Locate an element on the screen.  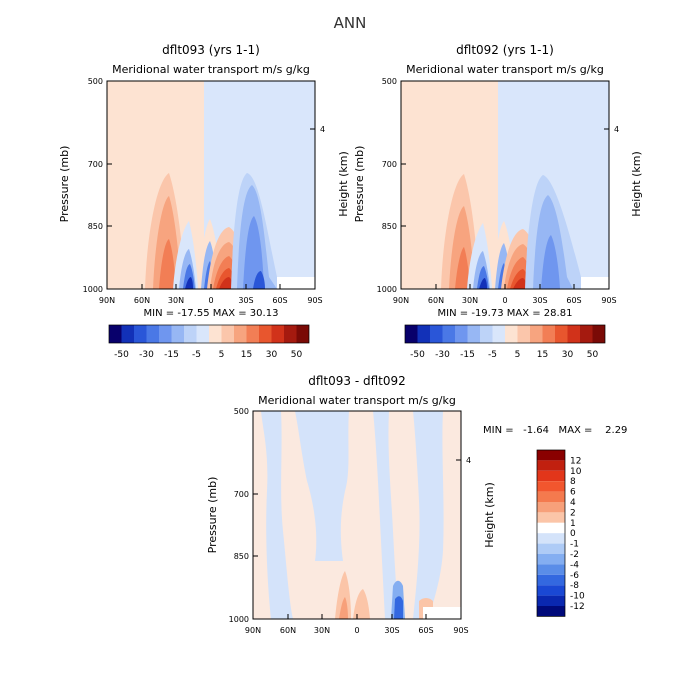
x-ticks: 90N 60N 30N 0 30S 60S 90S is located at coordinates (505, 294).